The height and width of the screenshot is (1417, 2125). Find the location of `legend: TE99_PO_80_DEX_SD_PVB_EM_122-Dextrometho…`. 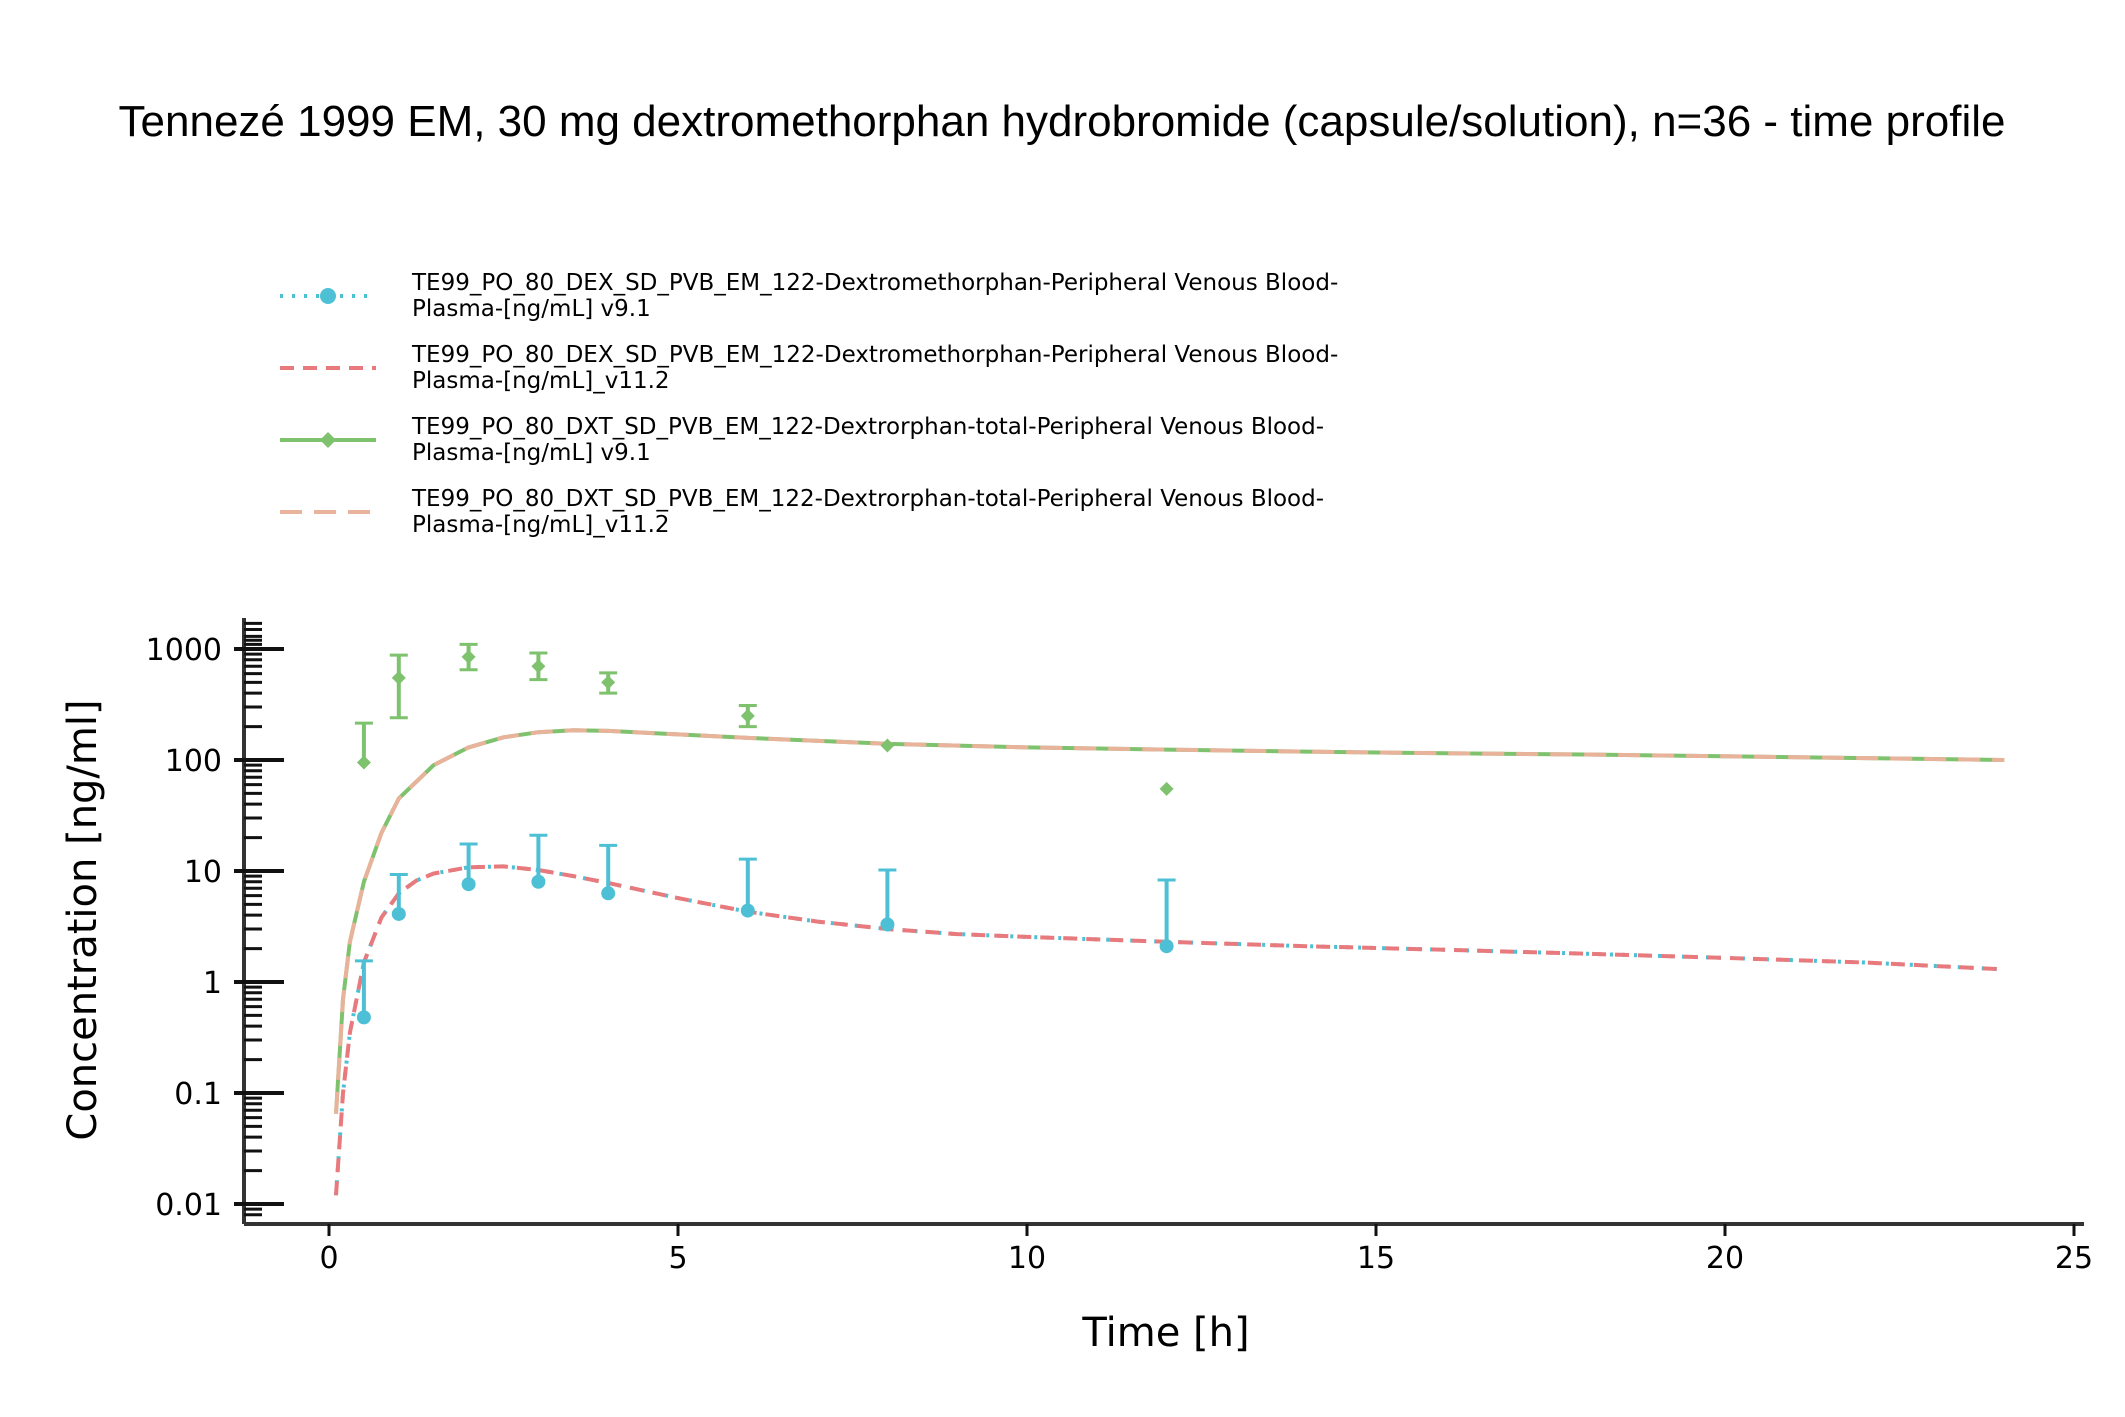

legend: TE99_PO_80_DEX_SD_PVB_EM_122-Dextrometho… is located at coordinates (809, 404).